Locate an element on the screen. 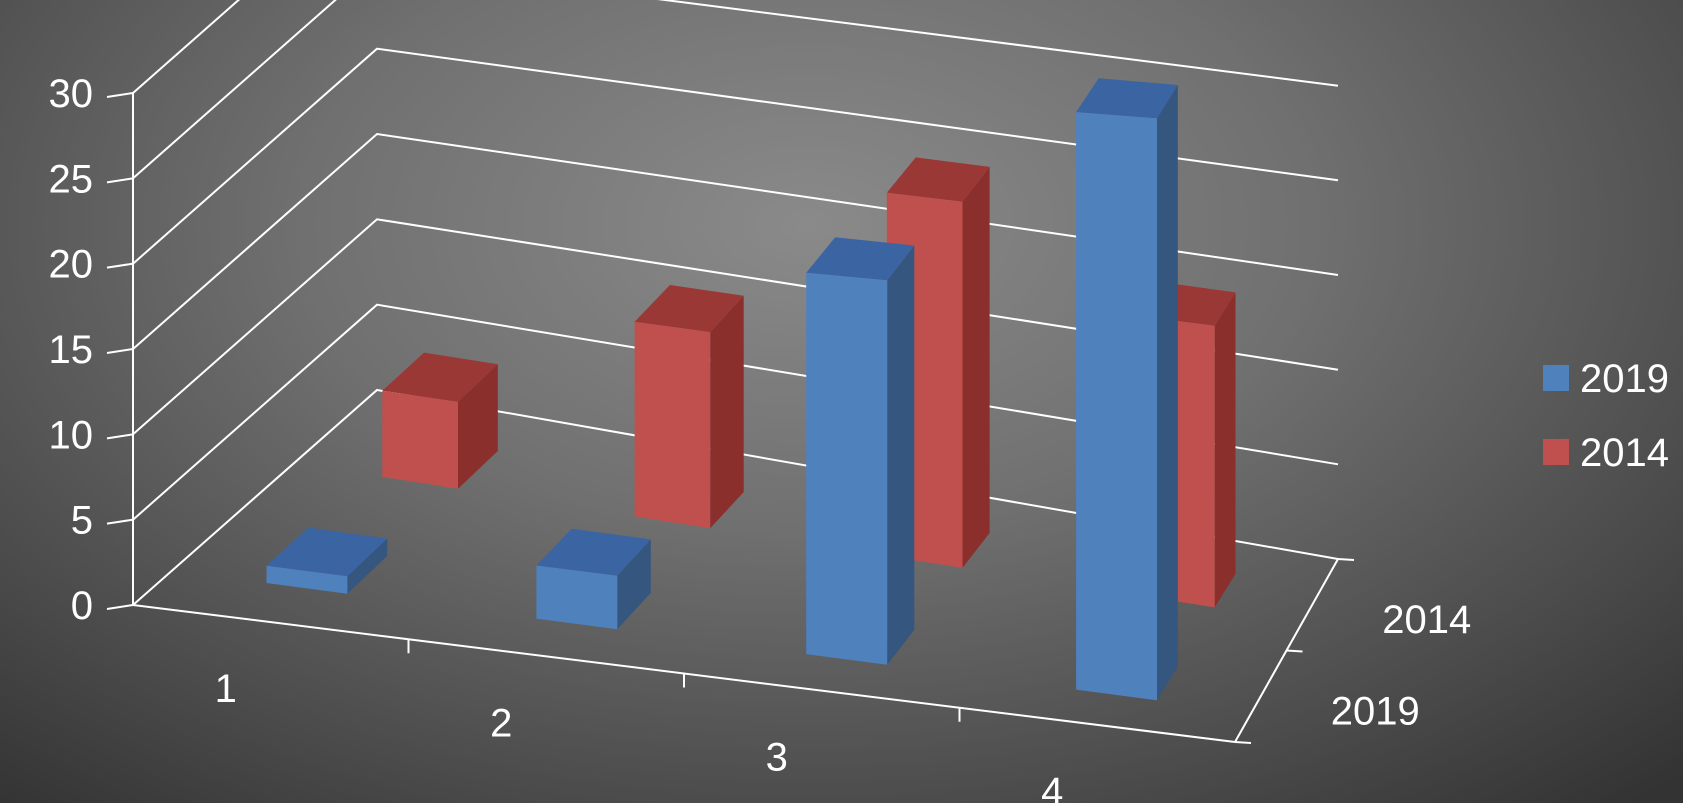 The height and width of the screenshot is (803, 1683). x-tick-label-2: 2 is located at coordinates (501, 723).